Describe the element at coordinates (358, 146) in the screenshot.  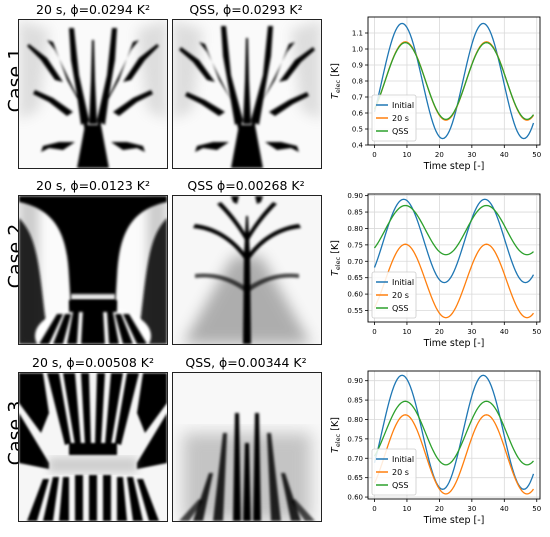
I see `y-tick-label: 0.4` at that location.